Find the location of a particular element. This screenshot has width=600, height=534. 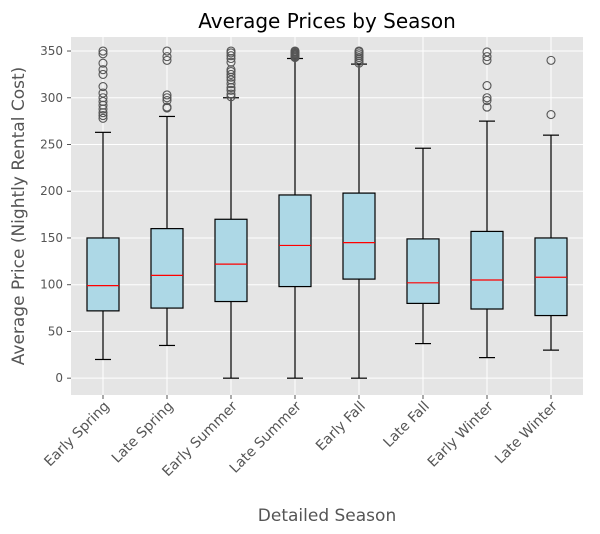

box-early-spring is located at coordinates (103, 203).